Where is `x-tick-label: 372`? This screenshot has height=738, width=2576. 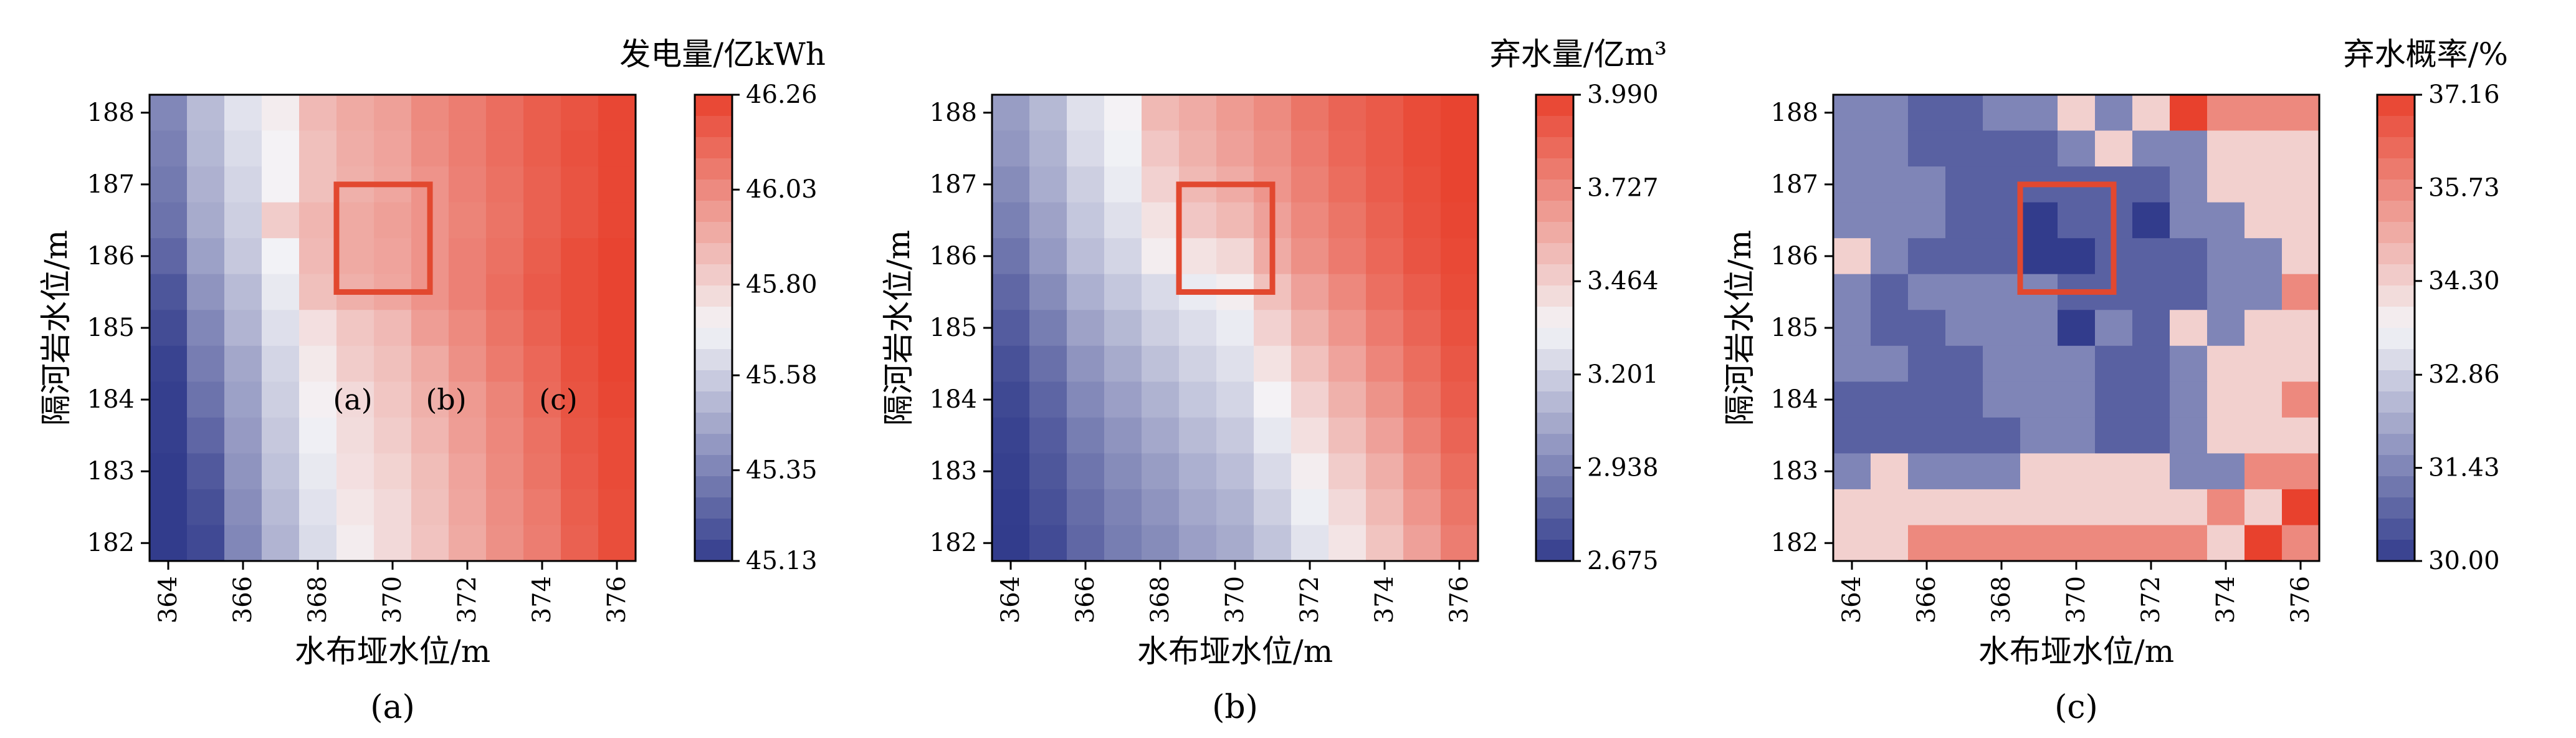 x-tick-label: 372 is located at coordinates (468, 599).